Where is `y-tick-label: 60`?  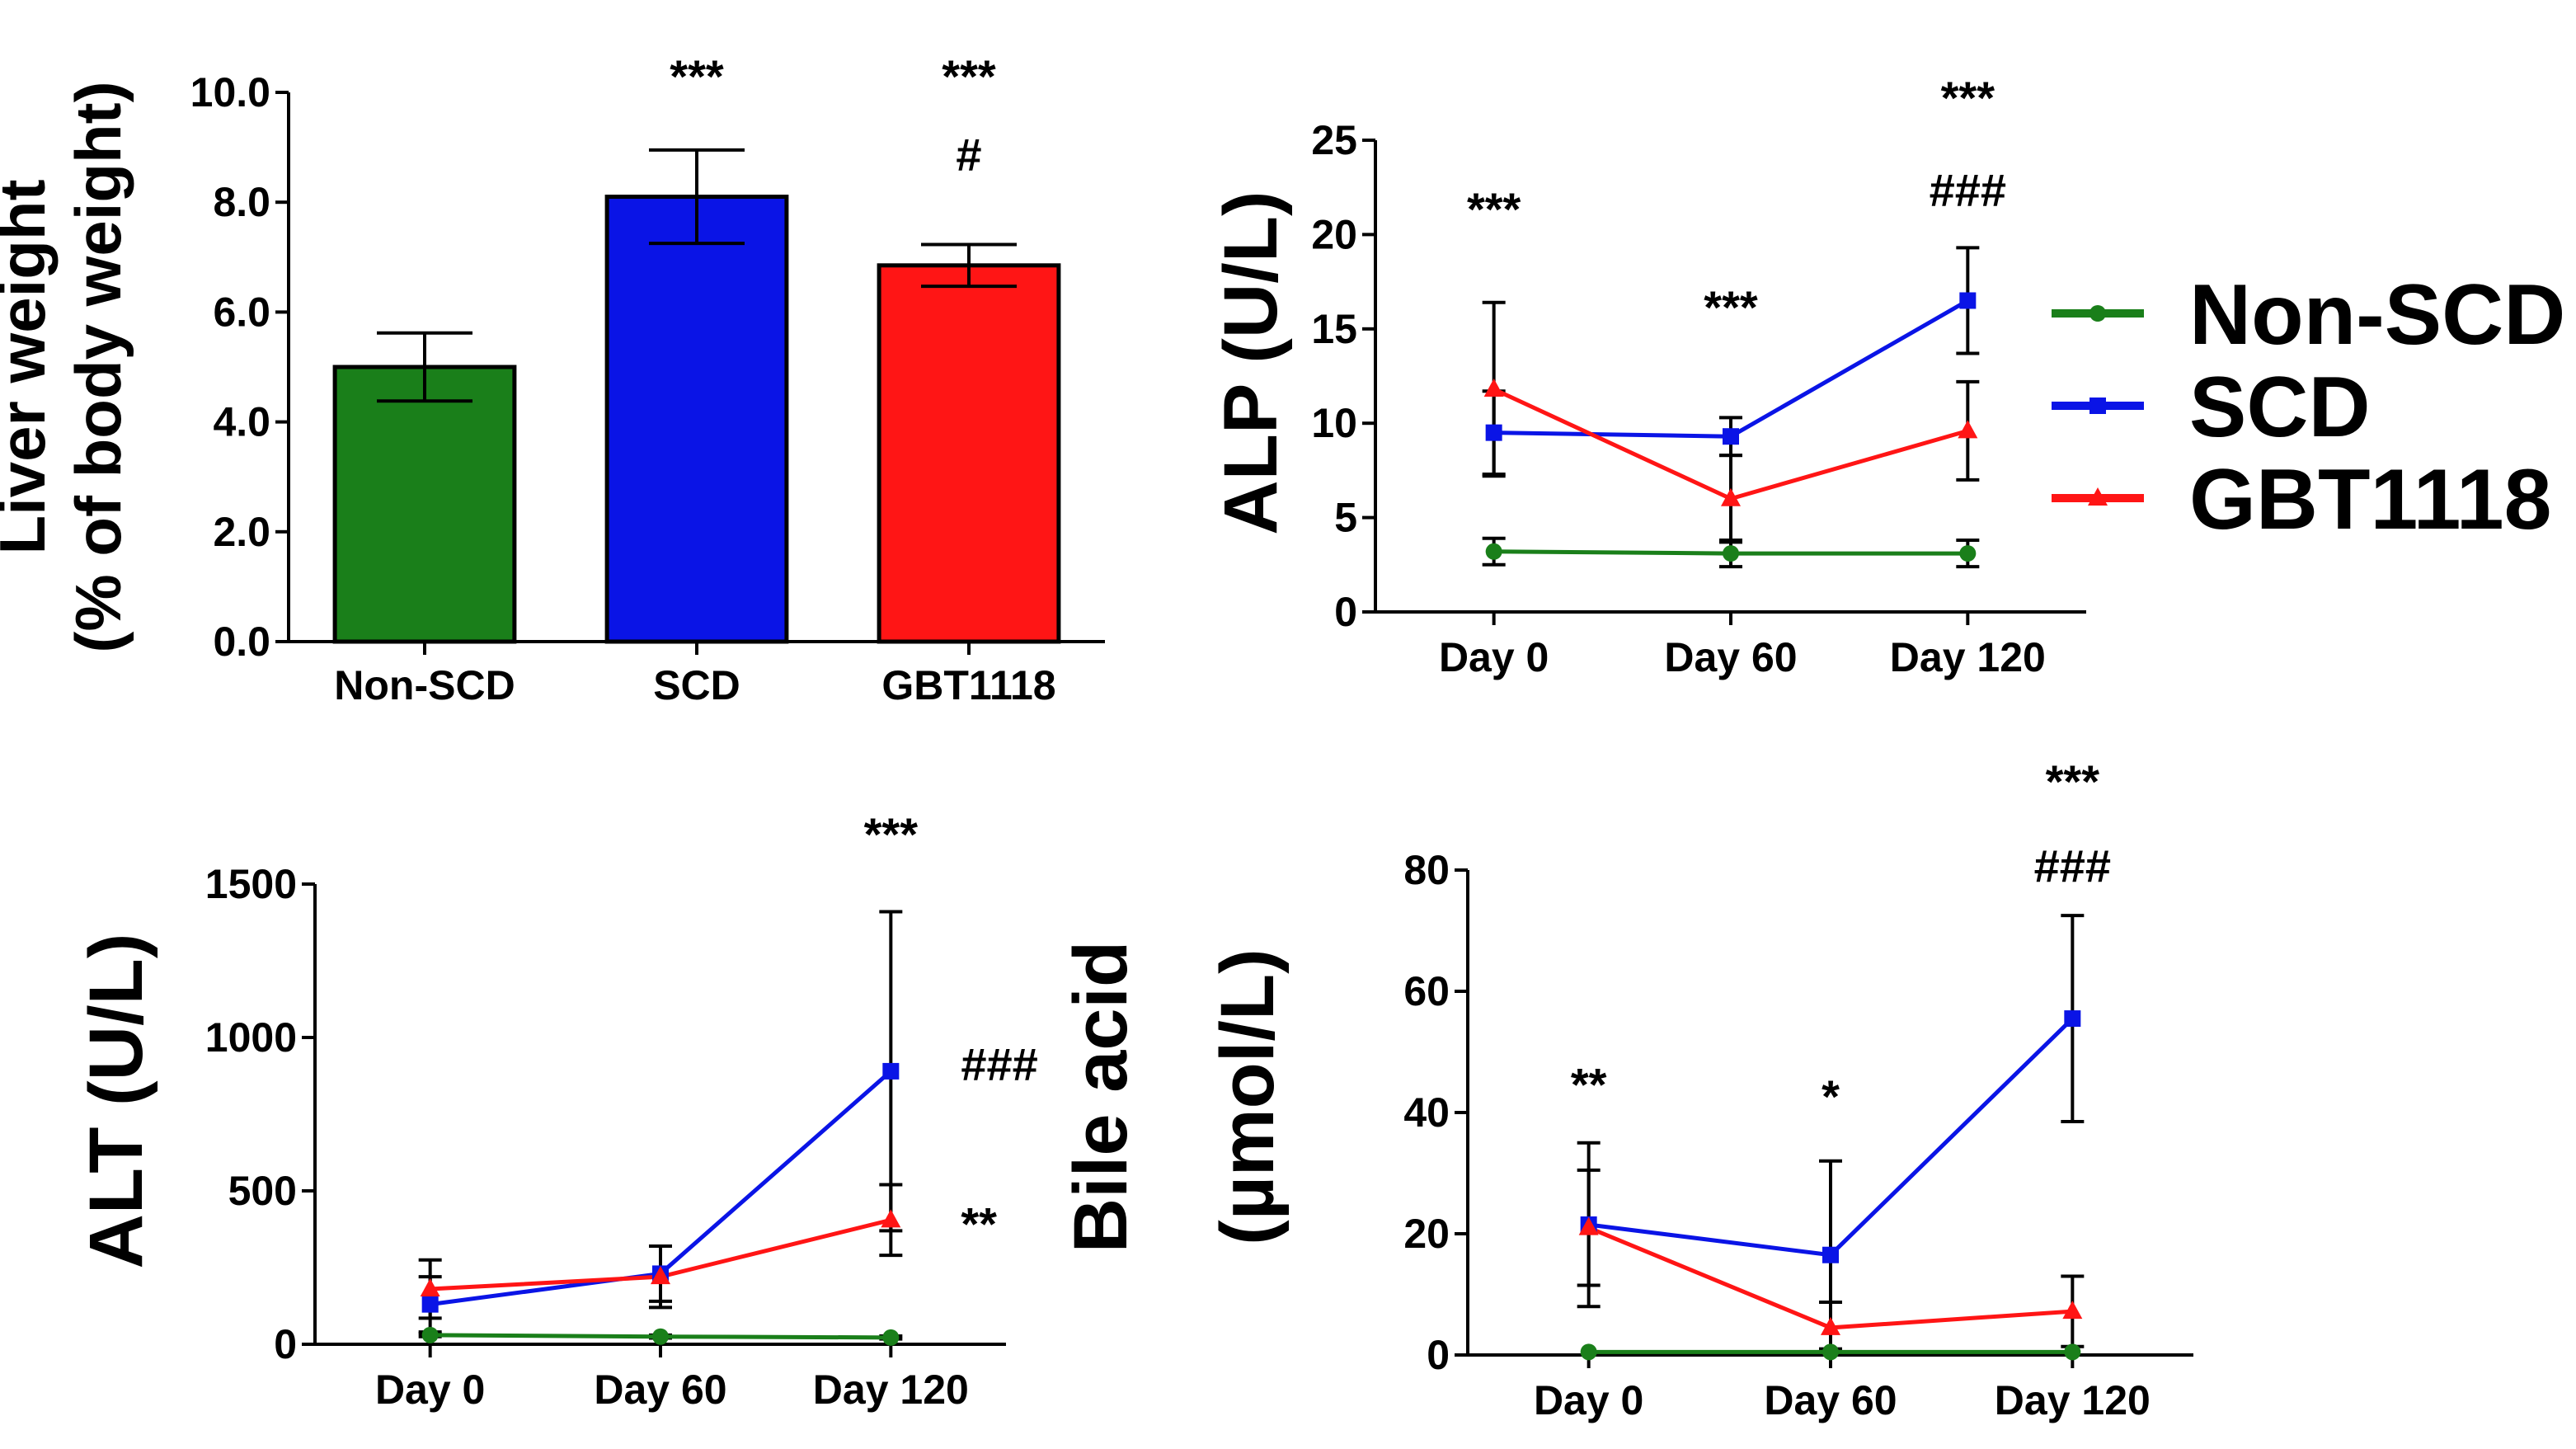 y-tick-label: 60 is located at coordinates (1426, 991).